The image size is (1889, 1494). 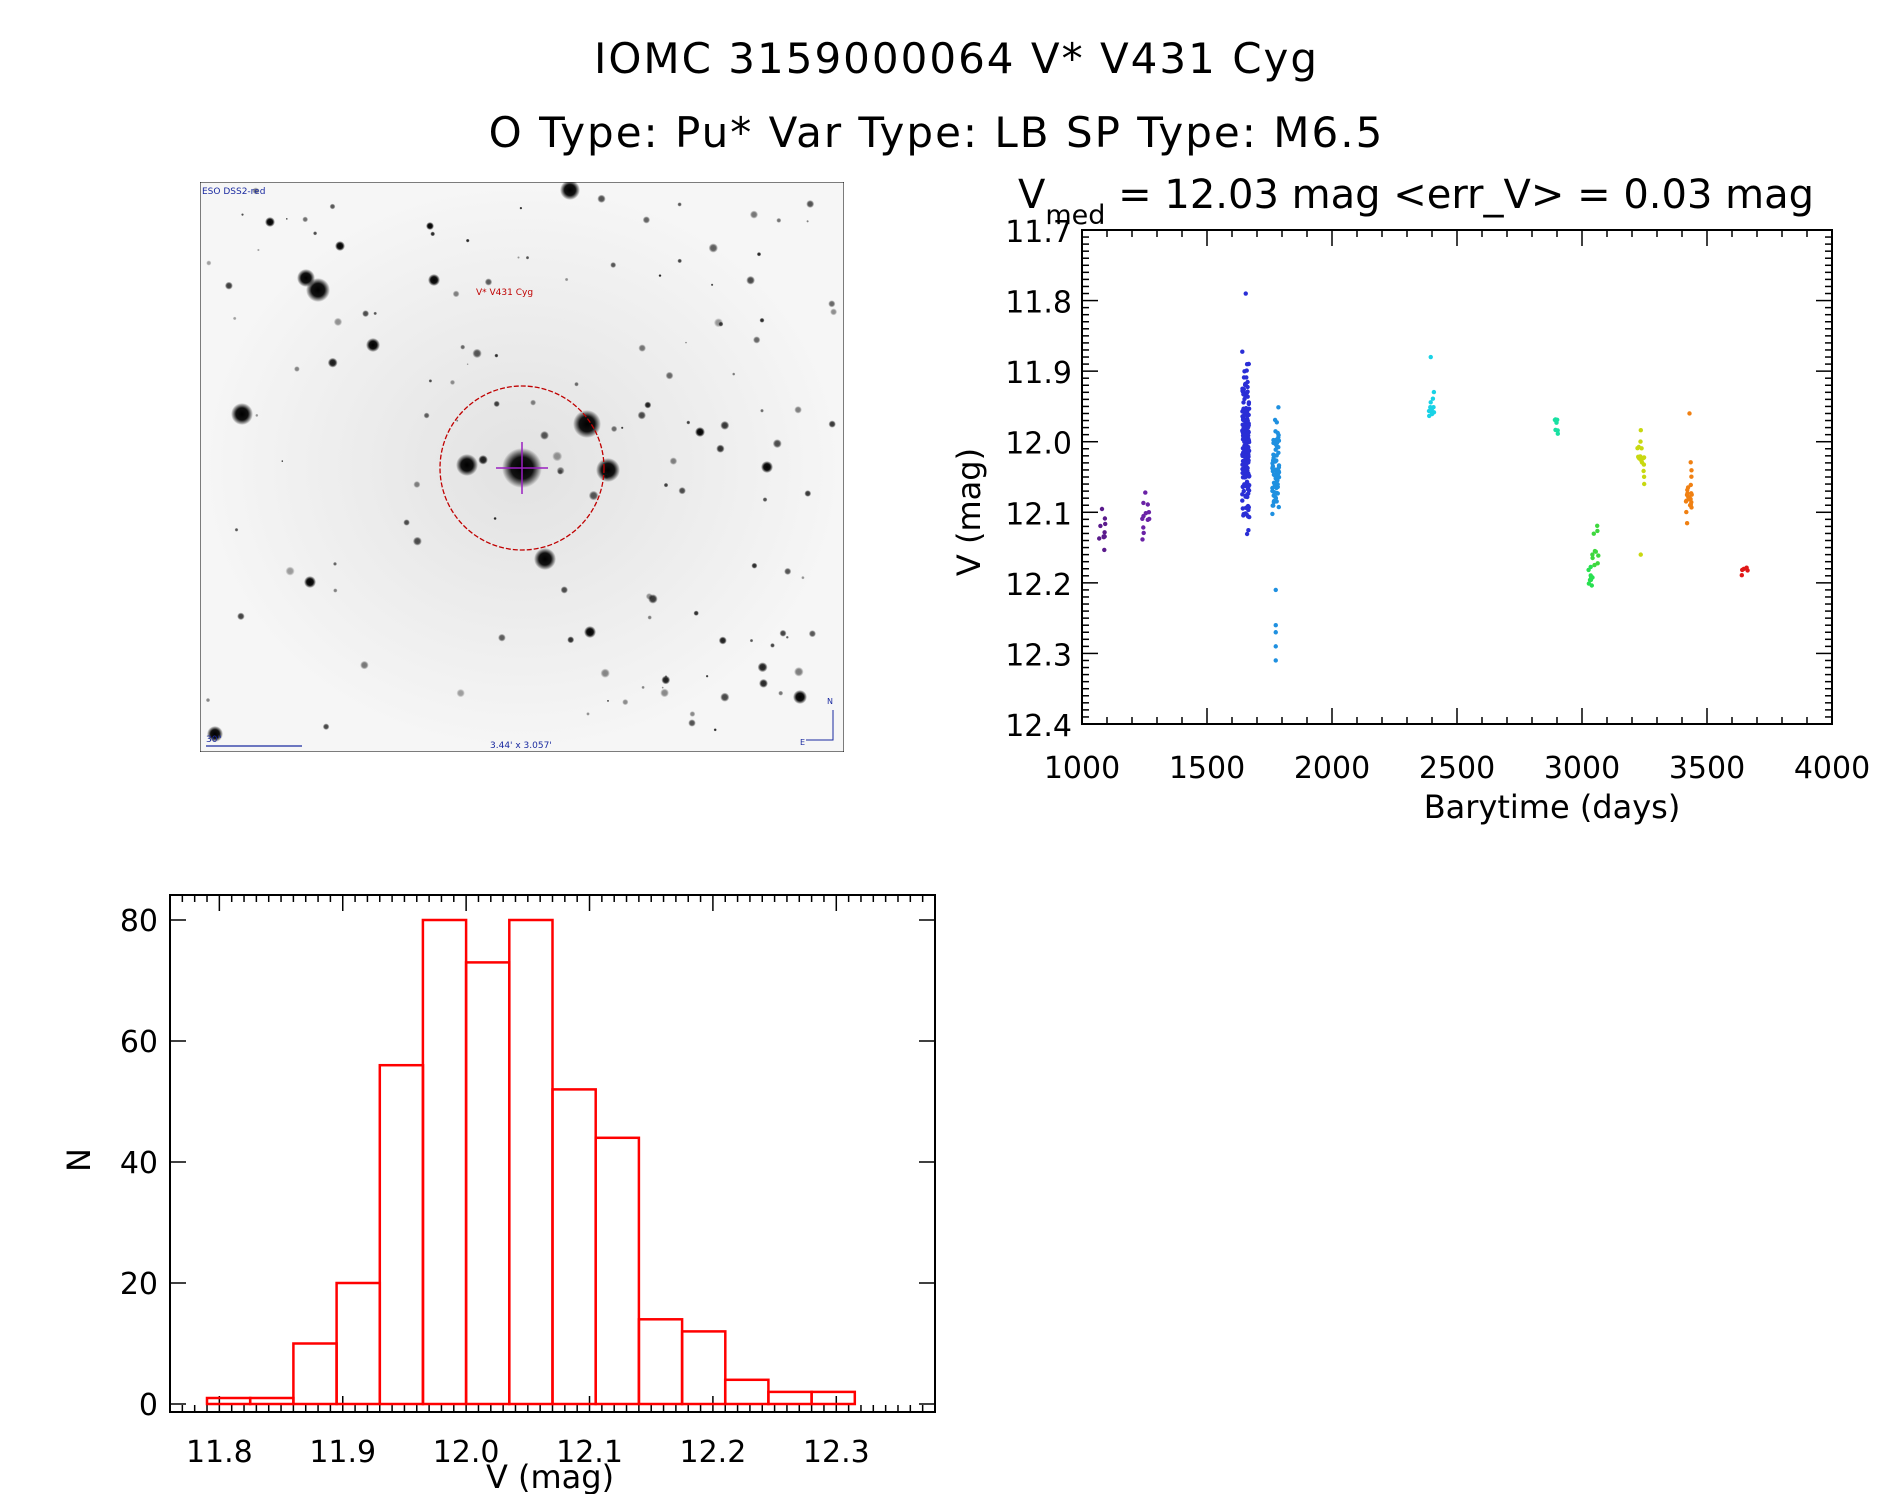 What do you see at coordinates (1207, 768) in the screenshot?
I see `x-tick-label: 1500` at bounding box center [1207, 768].